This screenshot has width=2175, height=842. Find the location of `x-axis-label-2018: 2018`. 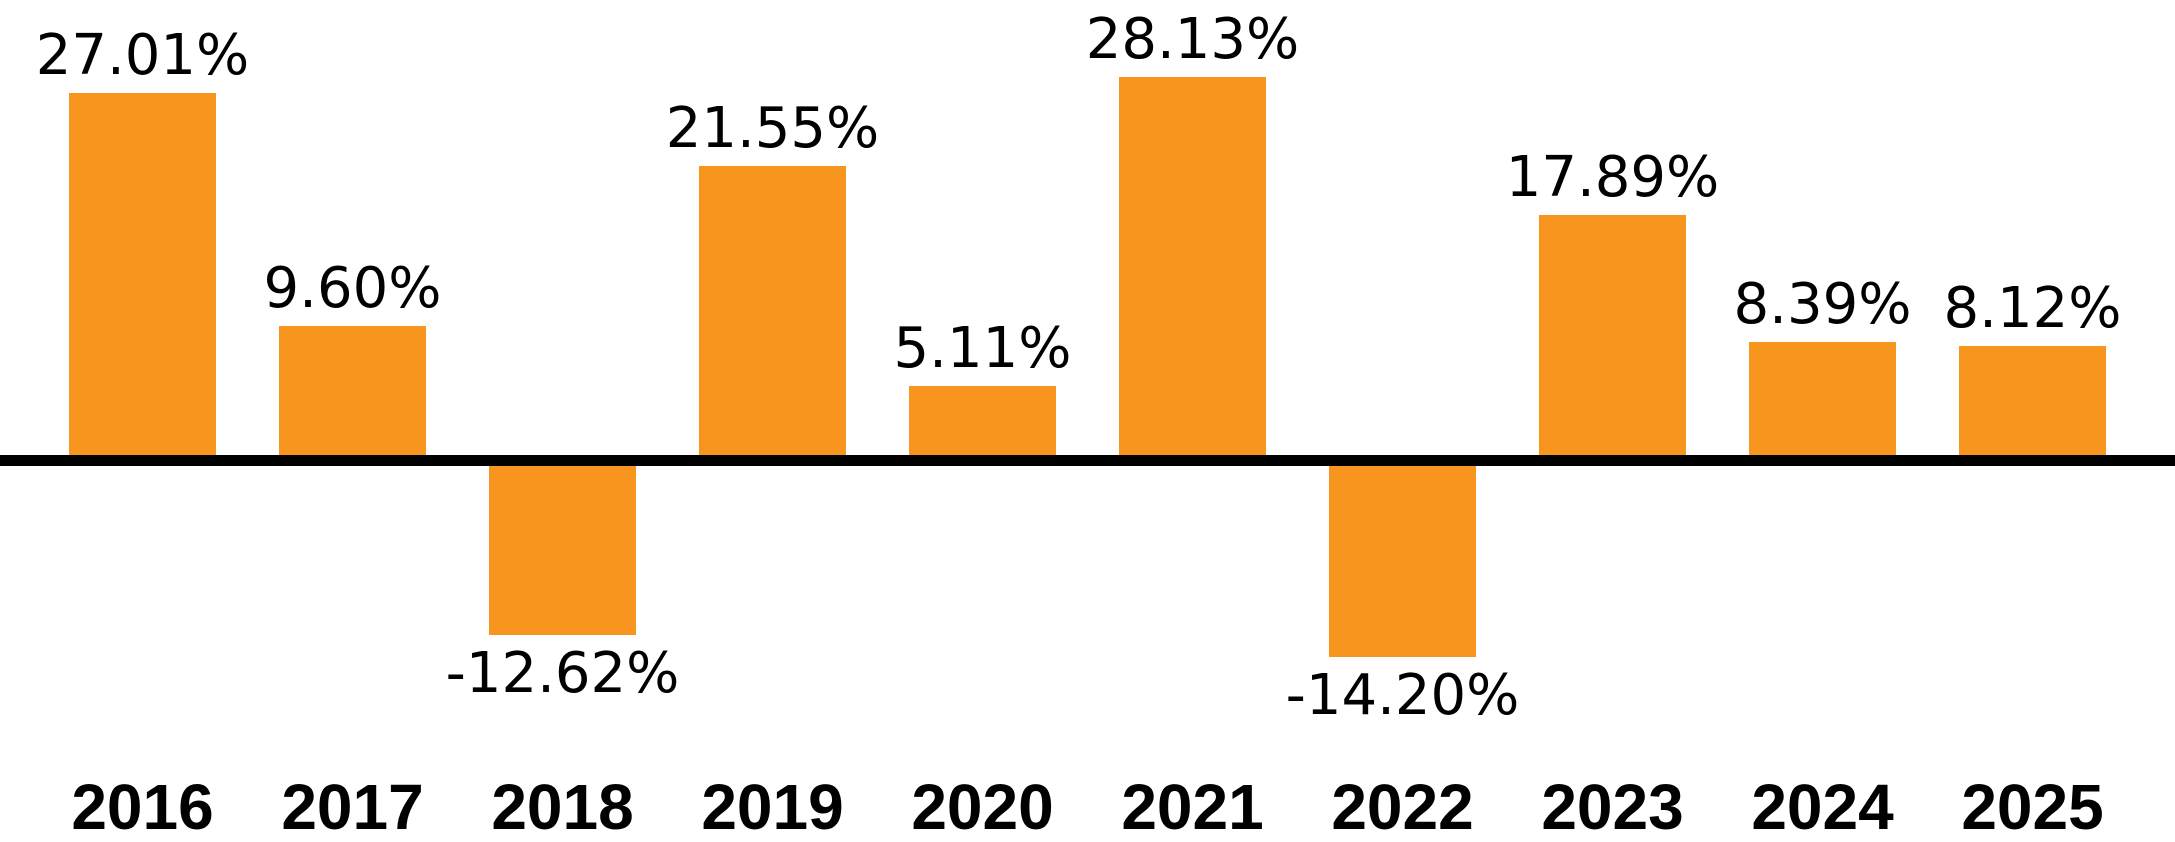

x-axis-label-2018: 2018 is located at coordinates (562, 806).